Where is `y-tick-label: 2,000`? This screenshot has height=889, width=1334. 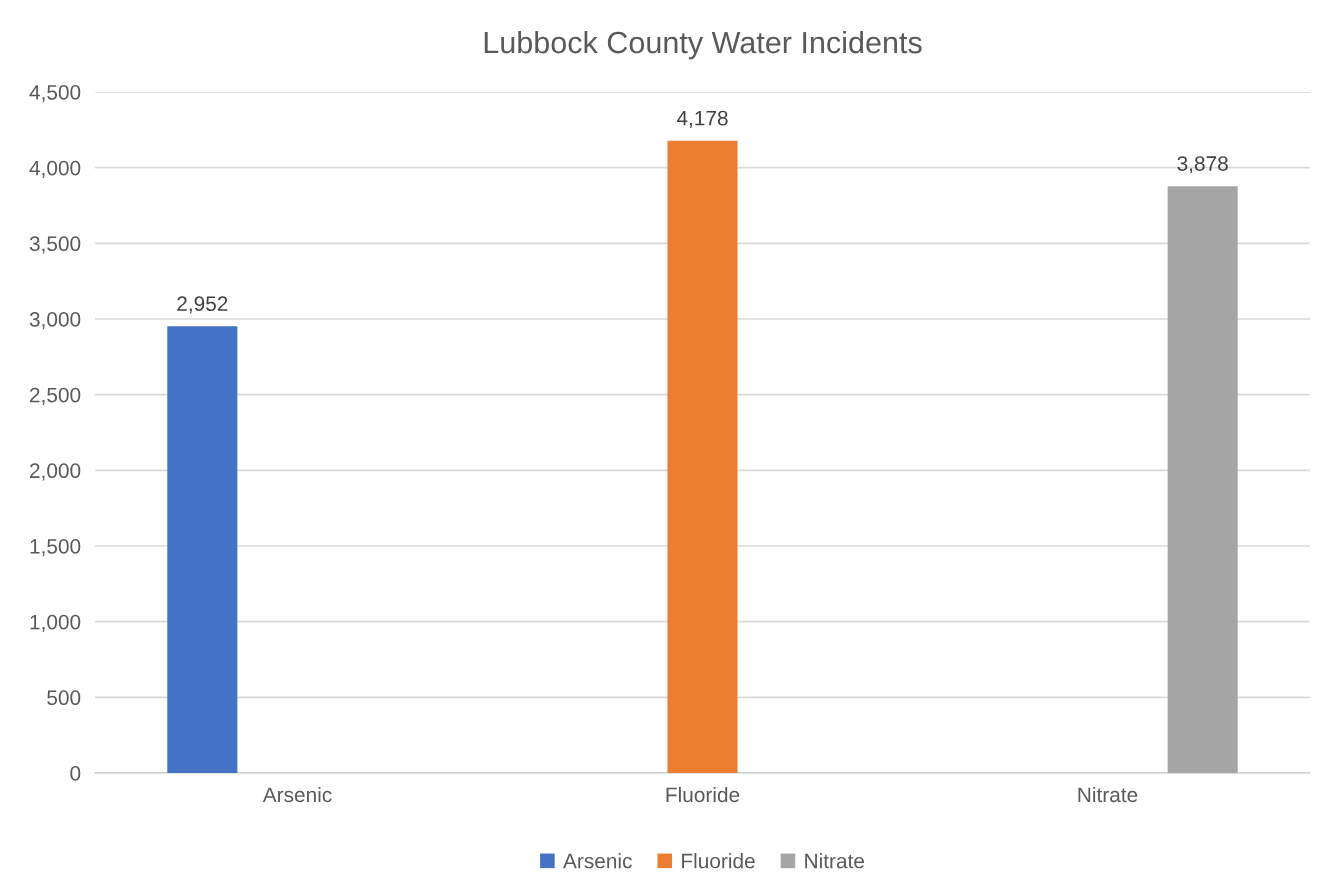
y-tick-label: 2,000 is located at coordinates (55, 472).